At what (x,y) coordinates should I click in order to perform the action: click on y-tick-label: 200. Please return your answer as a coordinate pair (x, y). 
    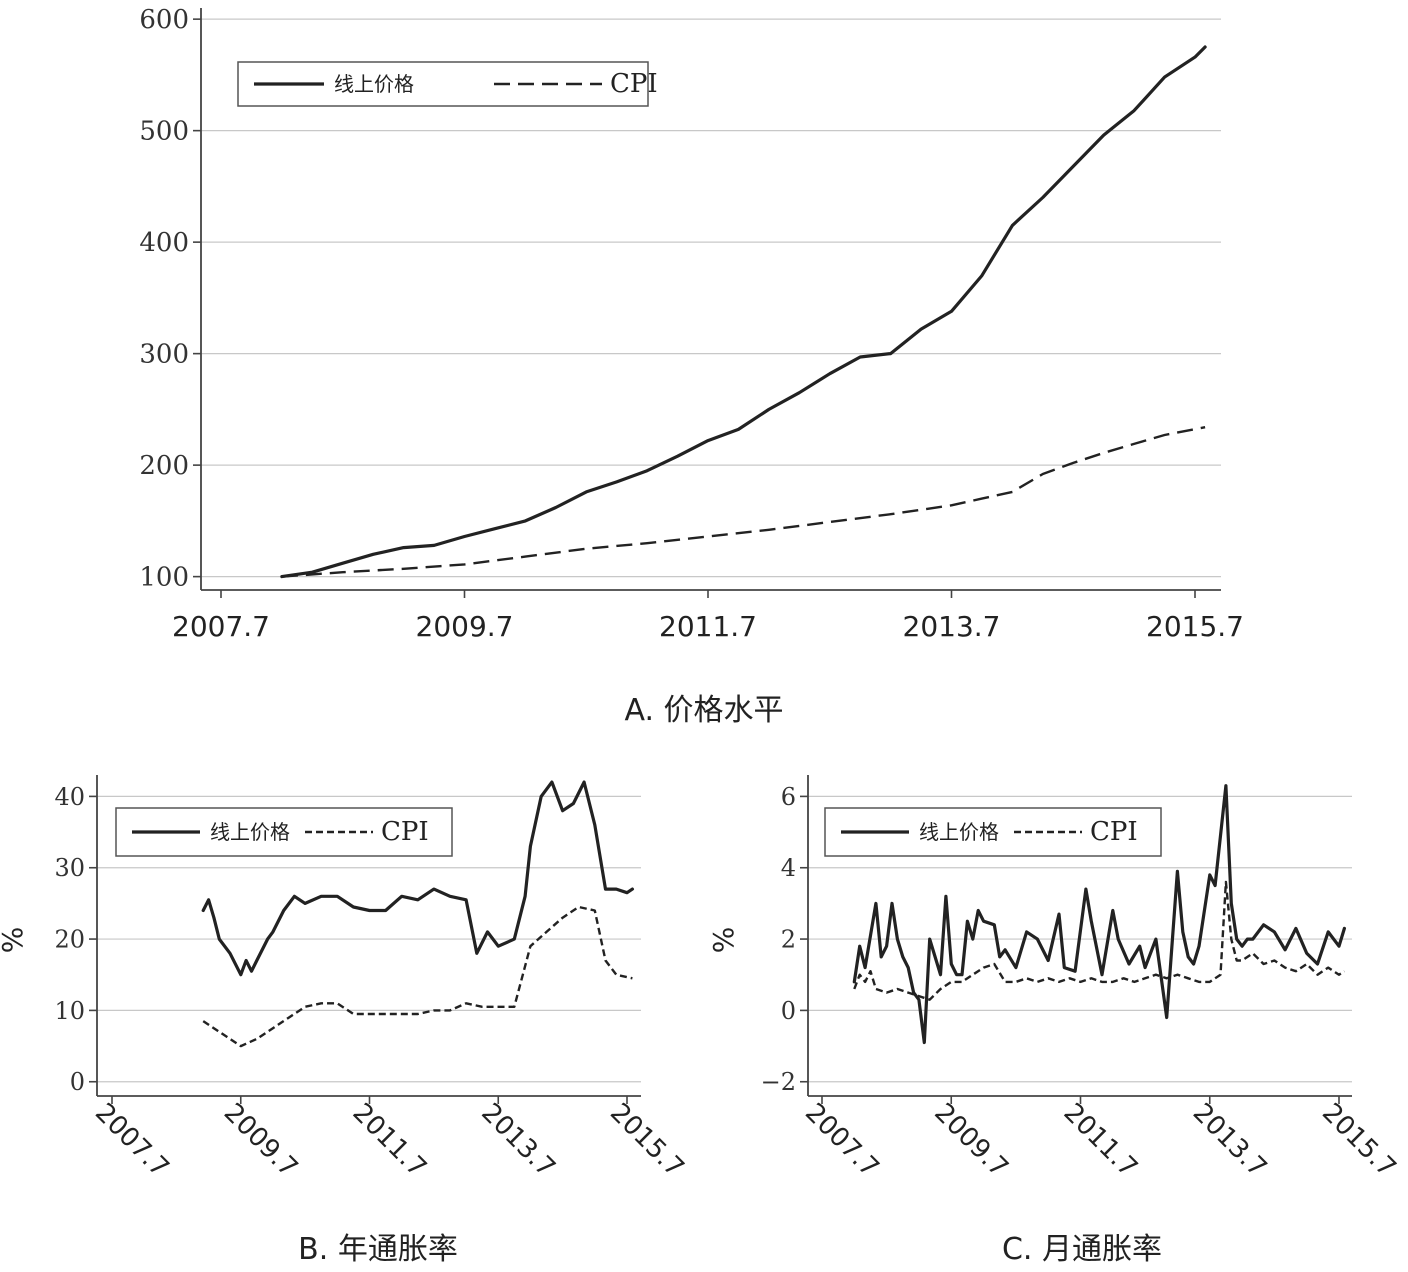
    Looking at the image, I should click on (164, 466).